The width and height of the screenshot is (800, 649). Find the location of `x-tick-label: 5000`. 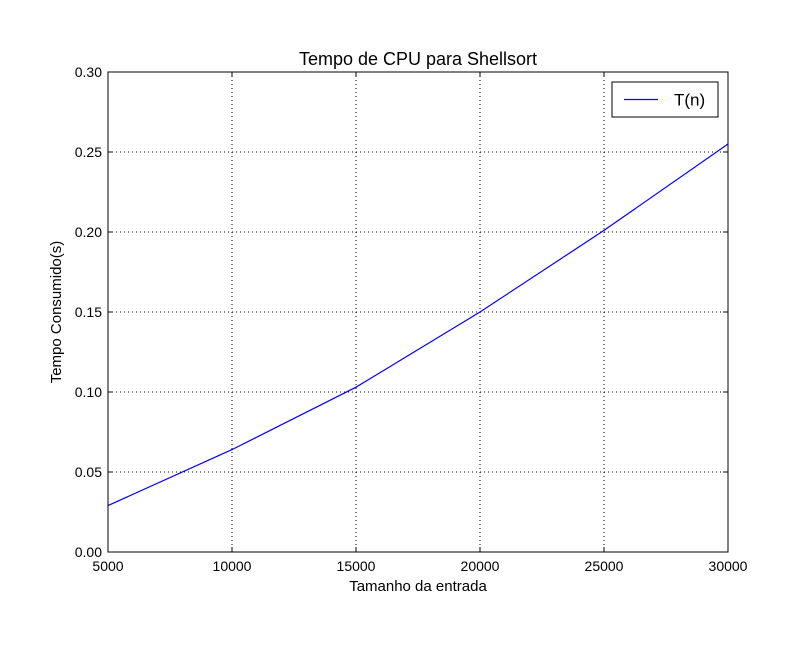

x-tick-label: 5000 is located at coordinates (107, 566).